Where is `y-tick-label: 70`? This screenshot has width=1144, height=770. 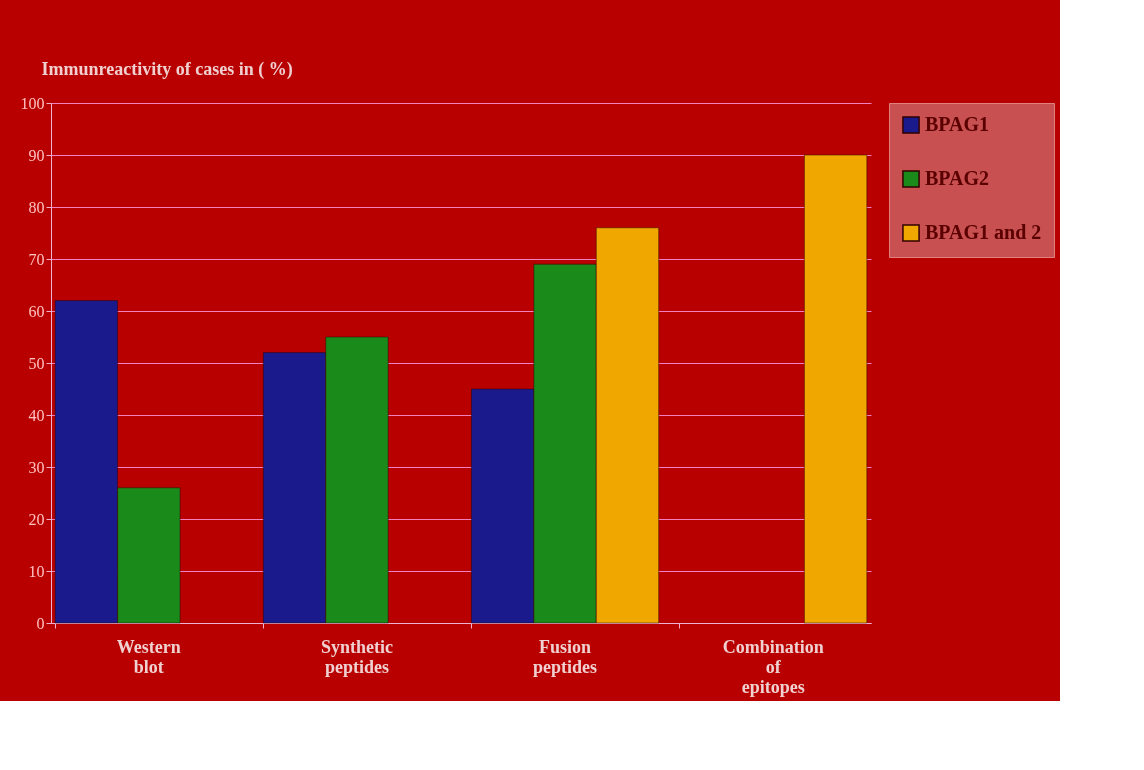 y-tick-label: 70 is located at coordinates (36, 259).